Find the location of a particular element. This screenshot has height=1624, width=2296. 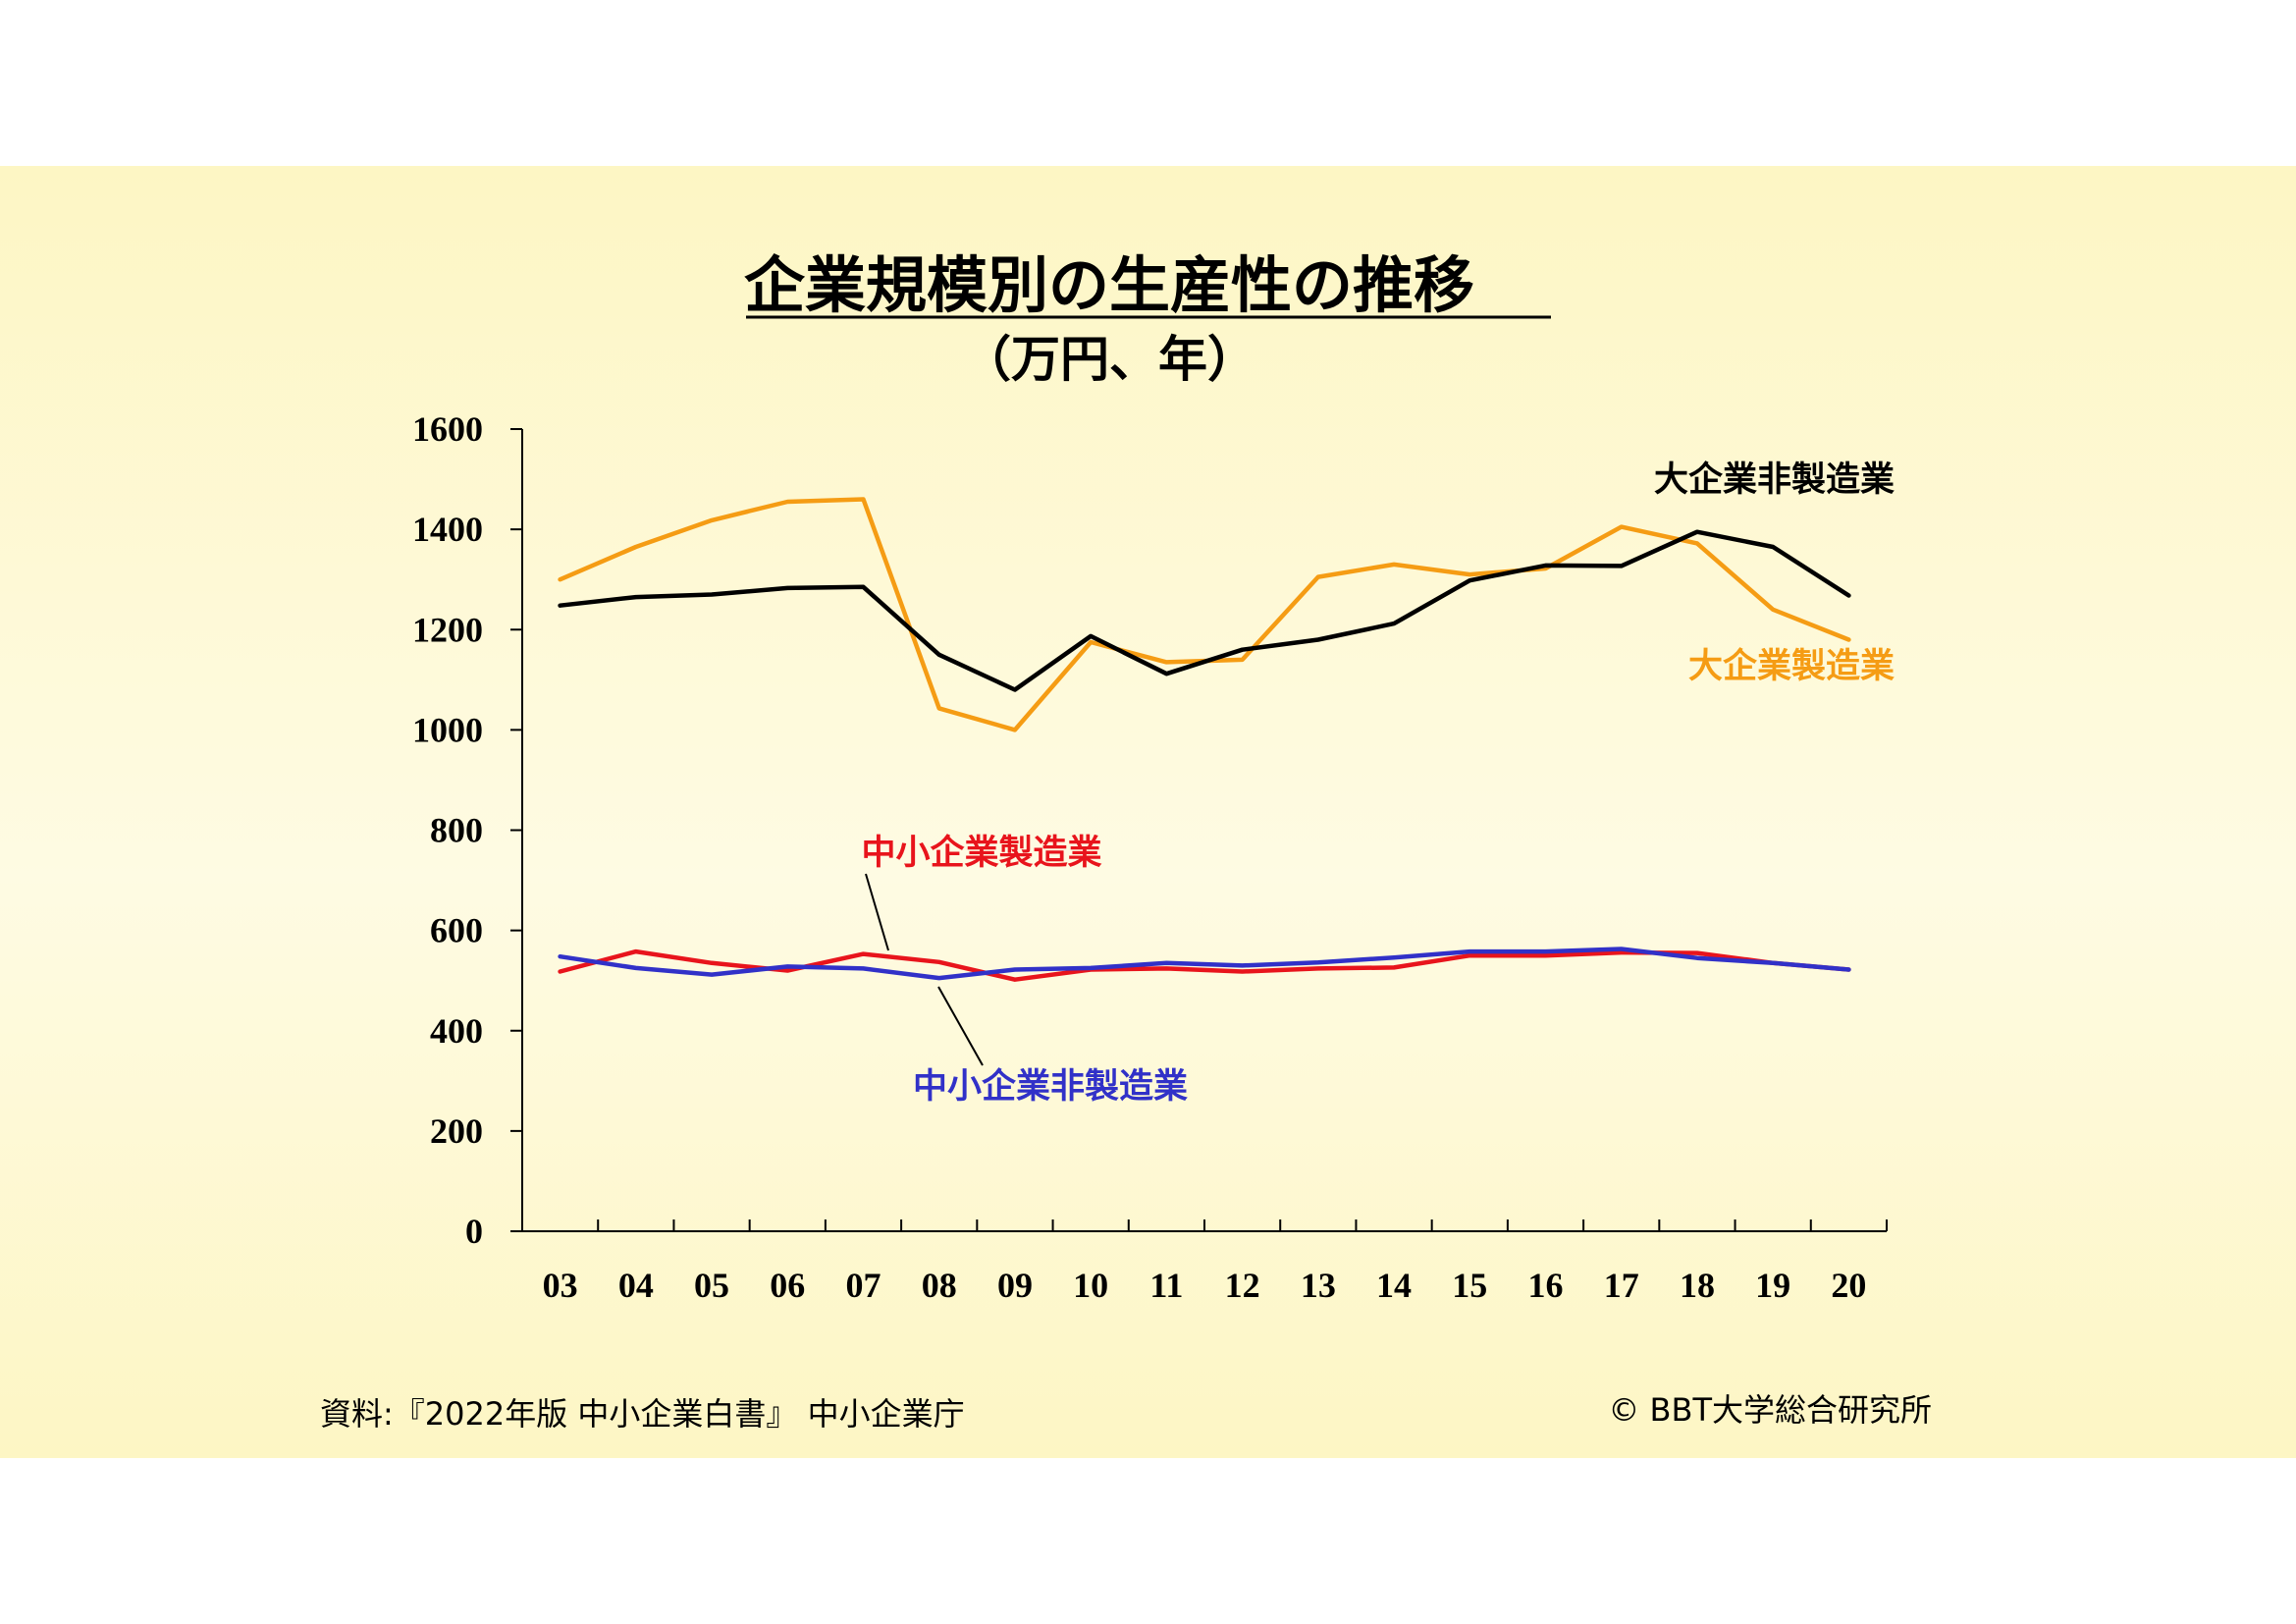

x-tick-label: 16 is located at coordinates (1546, 1285).